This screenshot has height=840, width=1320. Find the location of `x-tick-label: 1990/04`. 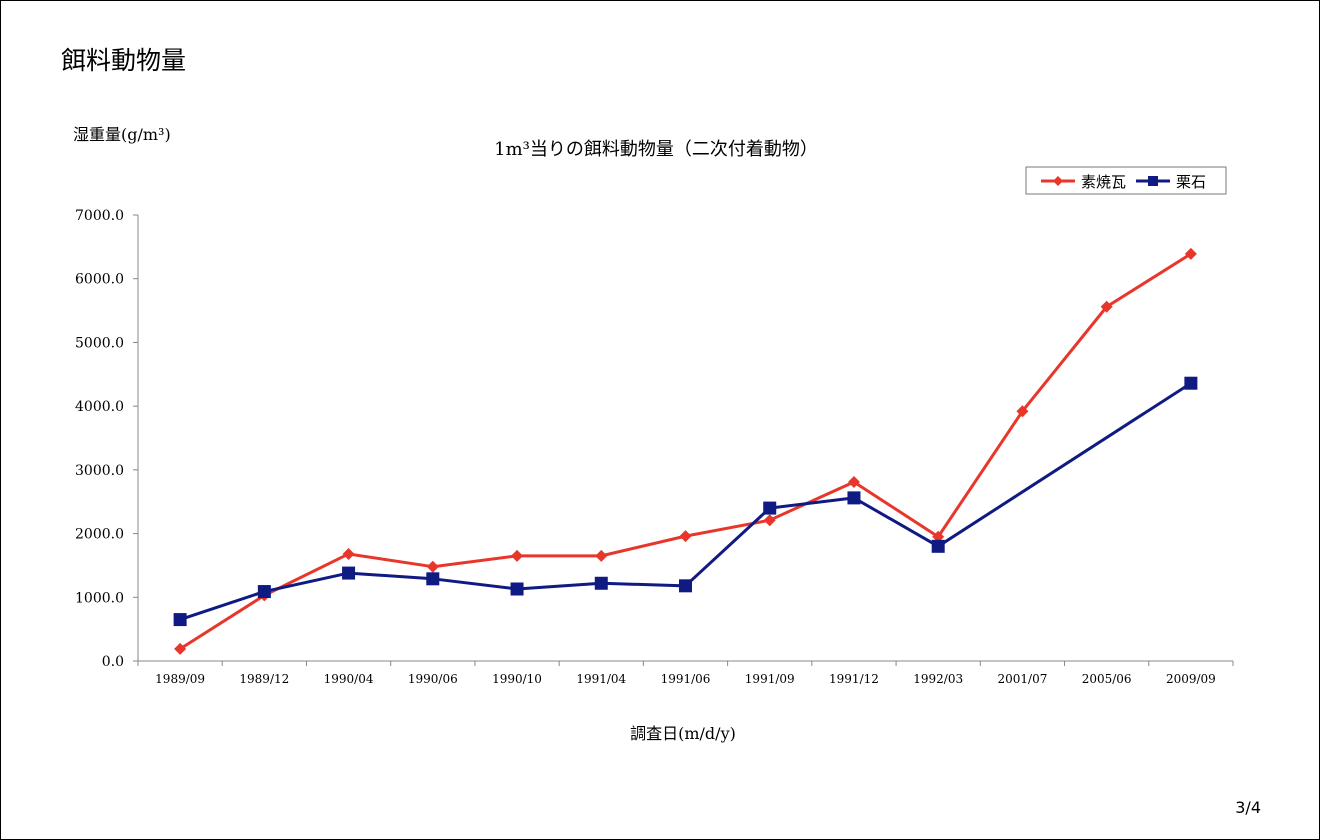

x-tick-label: 1990/04 is located at coordinates (349, 679).